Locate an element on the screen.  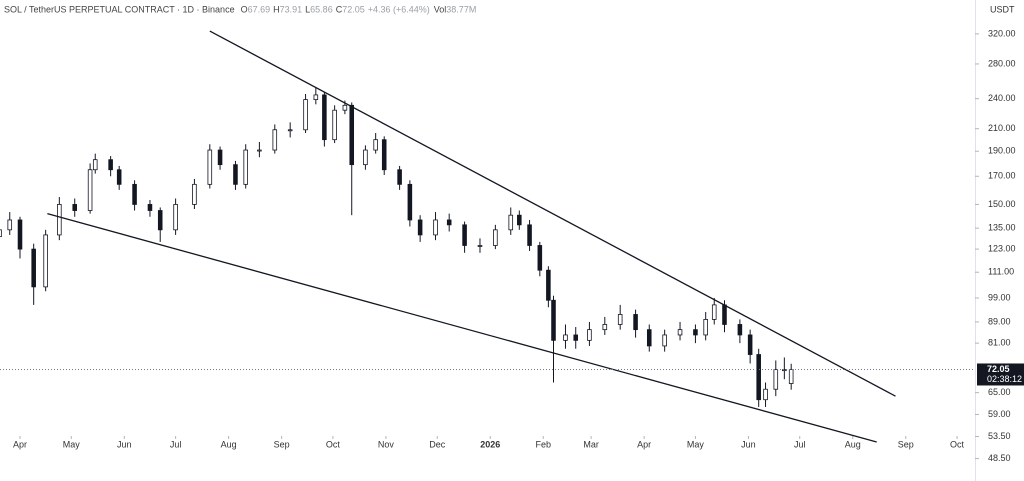
x-tick-label: Nov is located at coordinates (386, 444).